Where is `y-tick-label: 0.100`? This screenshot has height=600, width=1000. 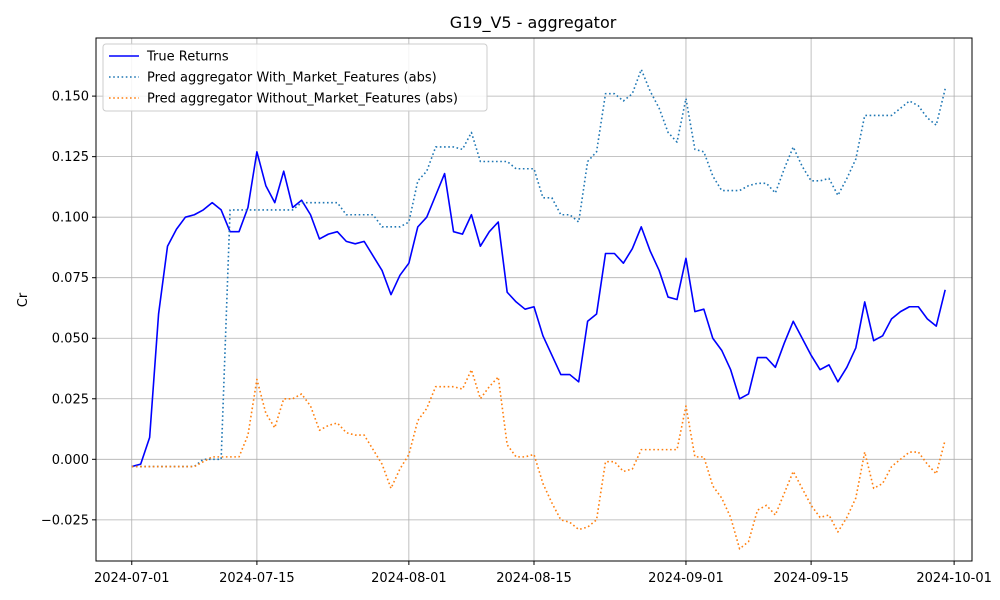
y-tick-label: 0.100 is located at coordinates (70, 218).